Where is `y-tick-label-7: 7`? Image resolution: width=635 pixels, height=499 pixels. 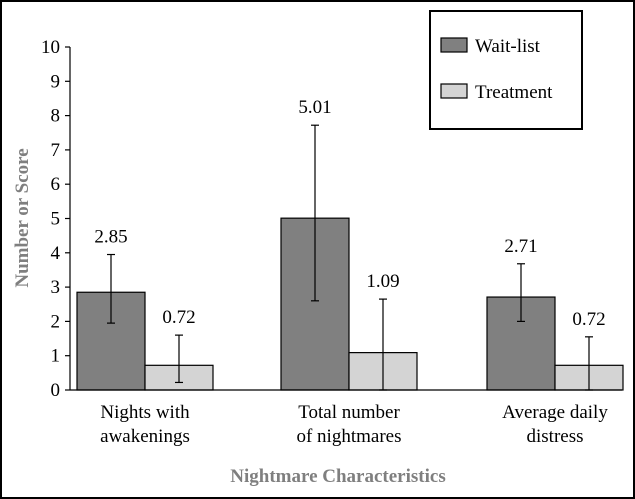 y-tick-label-7: 7 is located at coordinates (56, 150).